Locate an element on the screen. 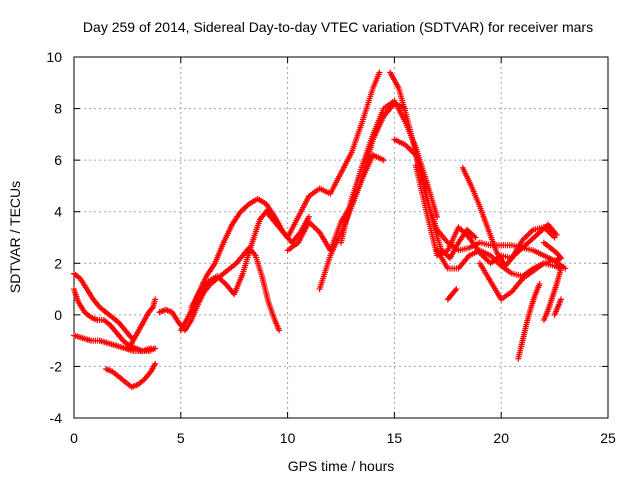 The width and height of the screenshot is (640, 480). y-axis-label: SDTVAR / TECUs is located at coordinates (15, 237).